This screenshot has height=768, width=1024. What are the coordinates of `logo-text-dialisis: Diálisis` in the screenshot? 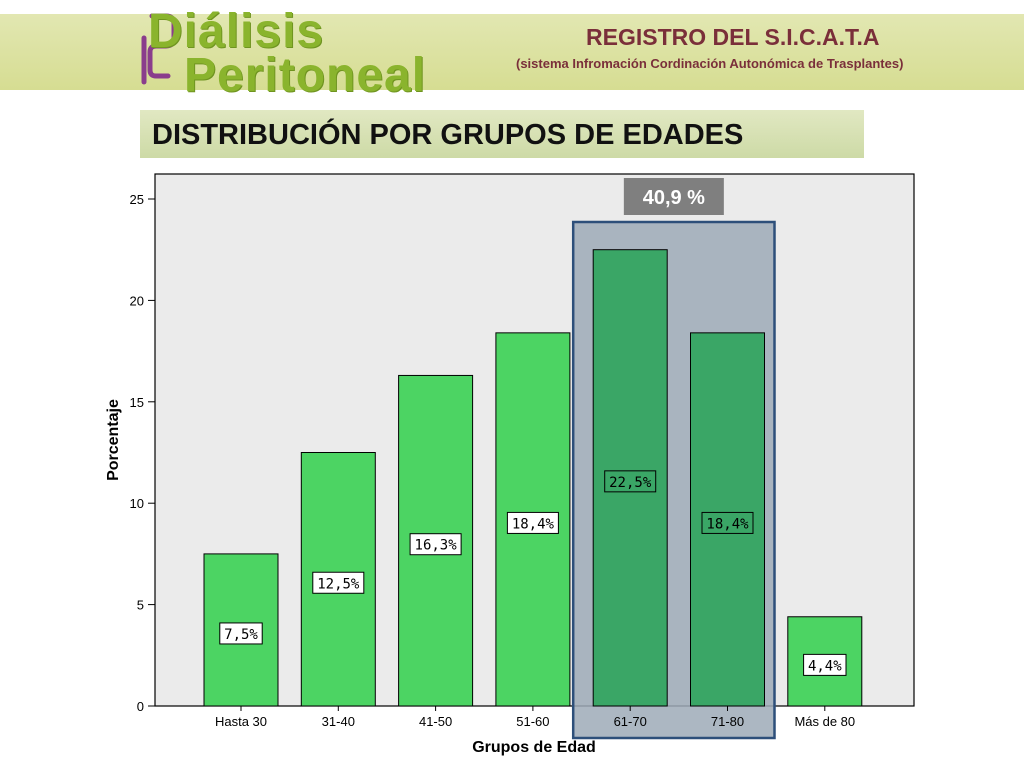 It's located at (236, 31).